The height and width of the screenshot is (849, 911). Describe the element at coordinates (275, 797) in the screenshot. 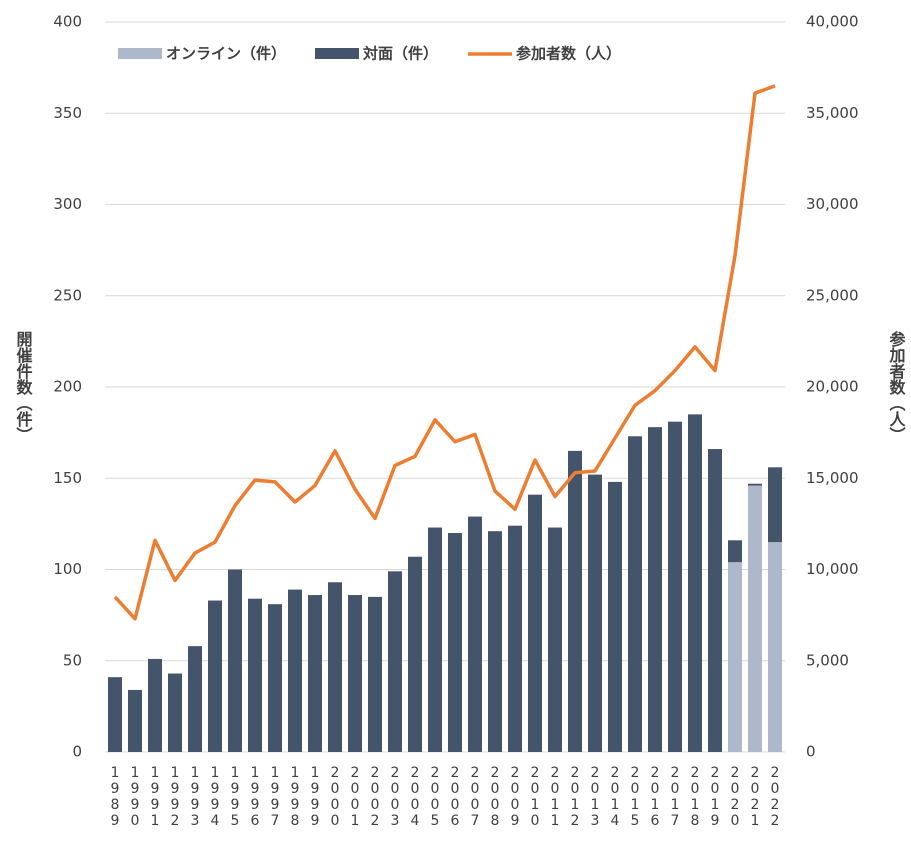

I see `x-tick-label: 1997` at that location.